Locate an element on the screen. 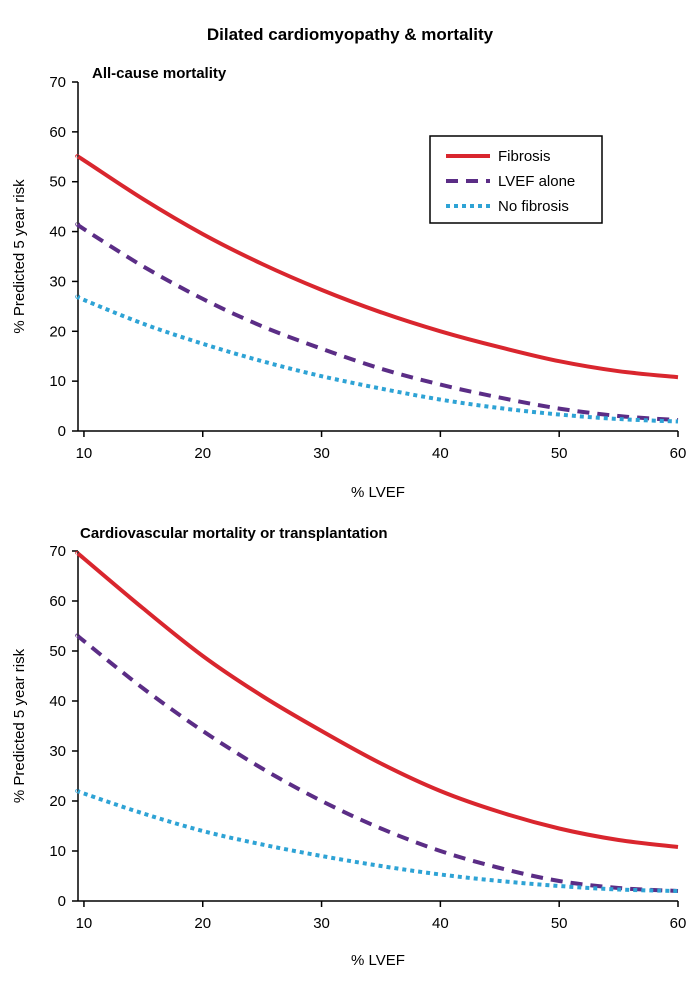  legend-label-lvef-alone: LVEF alone is located at coordinates (536, 181).